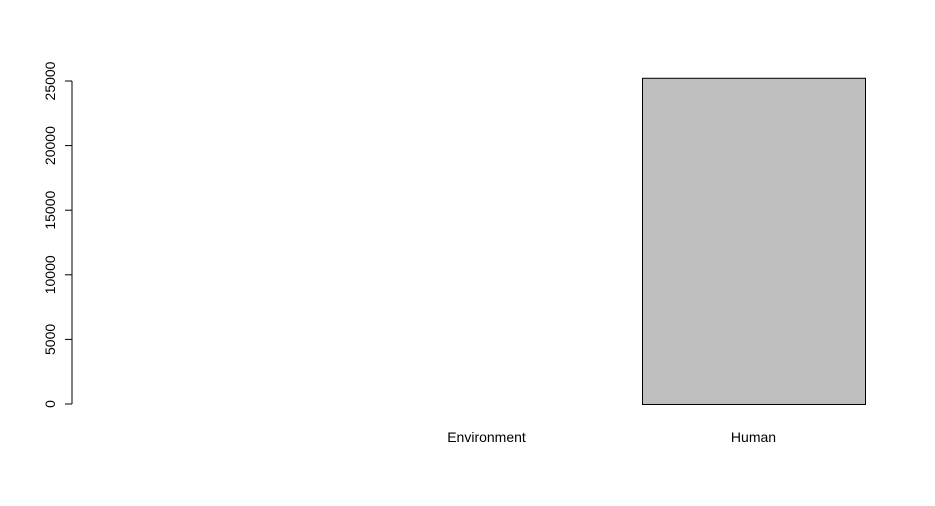 This screenshot has width=935, height=506. Describe the element at coordinates (50, 404) in the screenshot. I see `y-tick-label: 0` at that location.